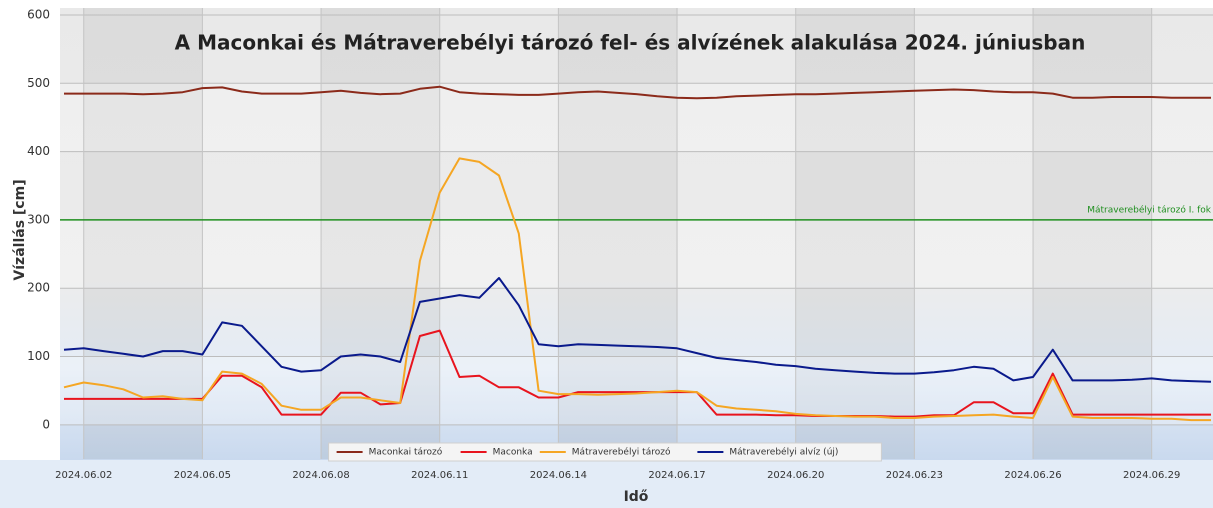 This screenshot has width=1213, height=508. Describe the element at coordinates (20, 229) in the screenshot. I see `y-axis-label: Vízállás [cm]` at that location.